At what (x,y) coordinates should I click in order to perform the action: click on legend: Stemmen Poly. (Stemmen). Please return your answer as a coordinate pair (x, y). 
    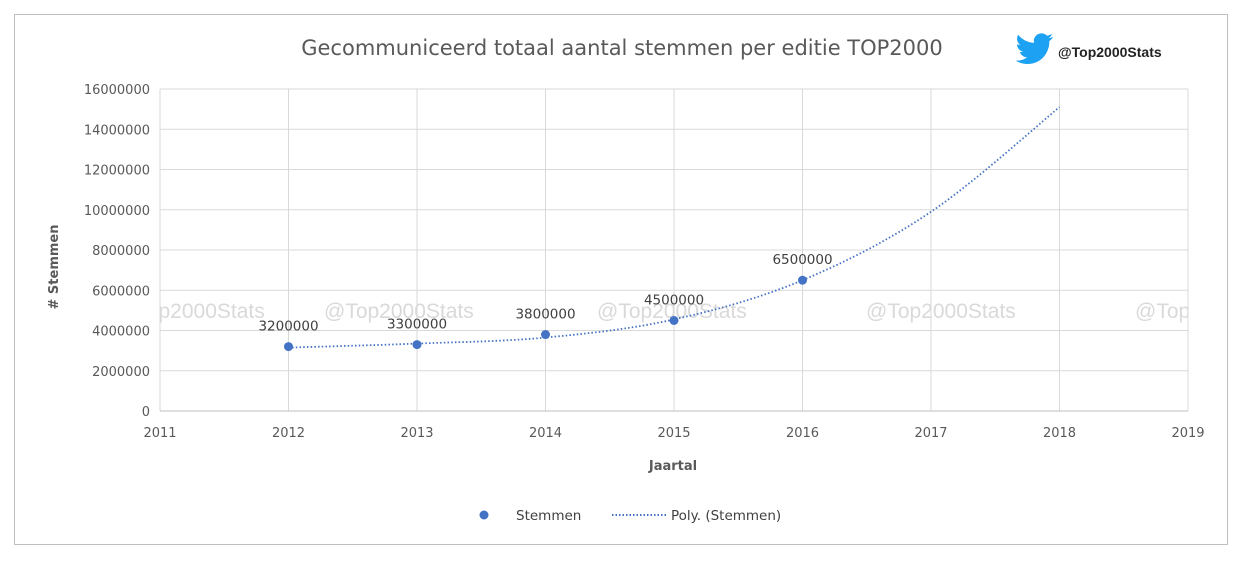
    Looking at the image, I should click on (630, 516).